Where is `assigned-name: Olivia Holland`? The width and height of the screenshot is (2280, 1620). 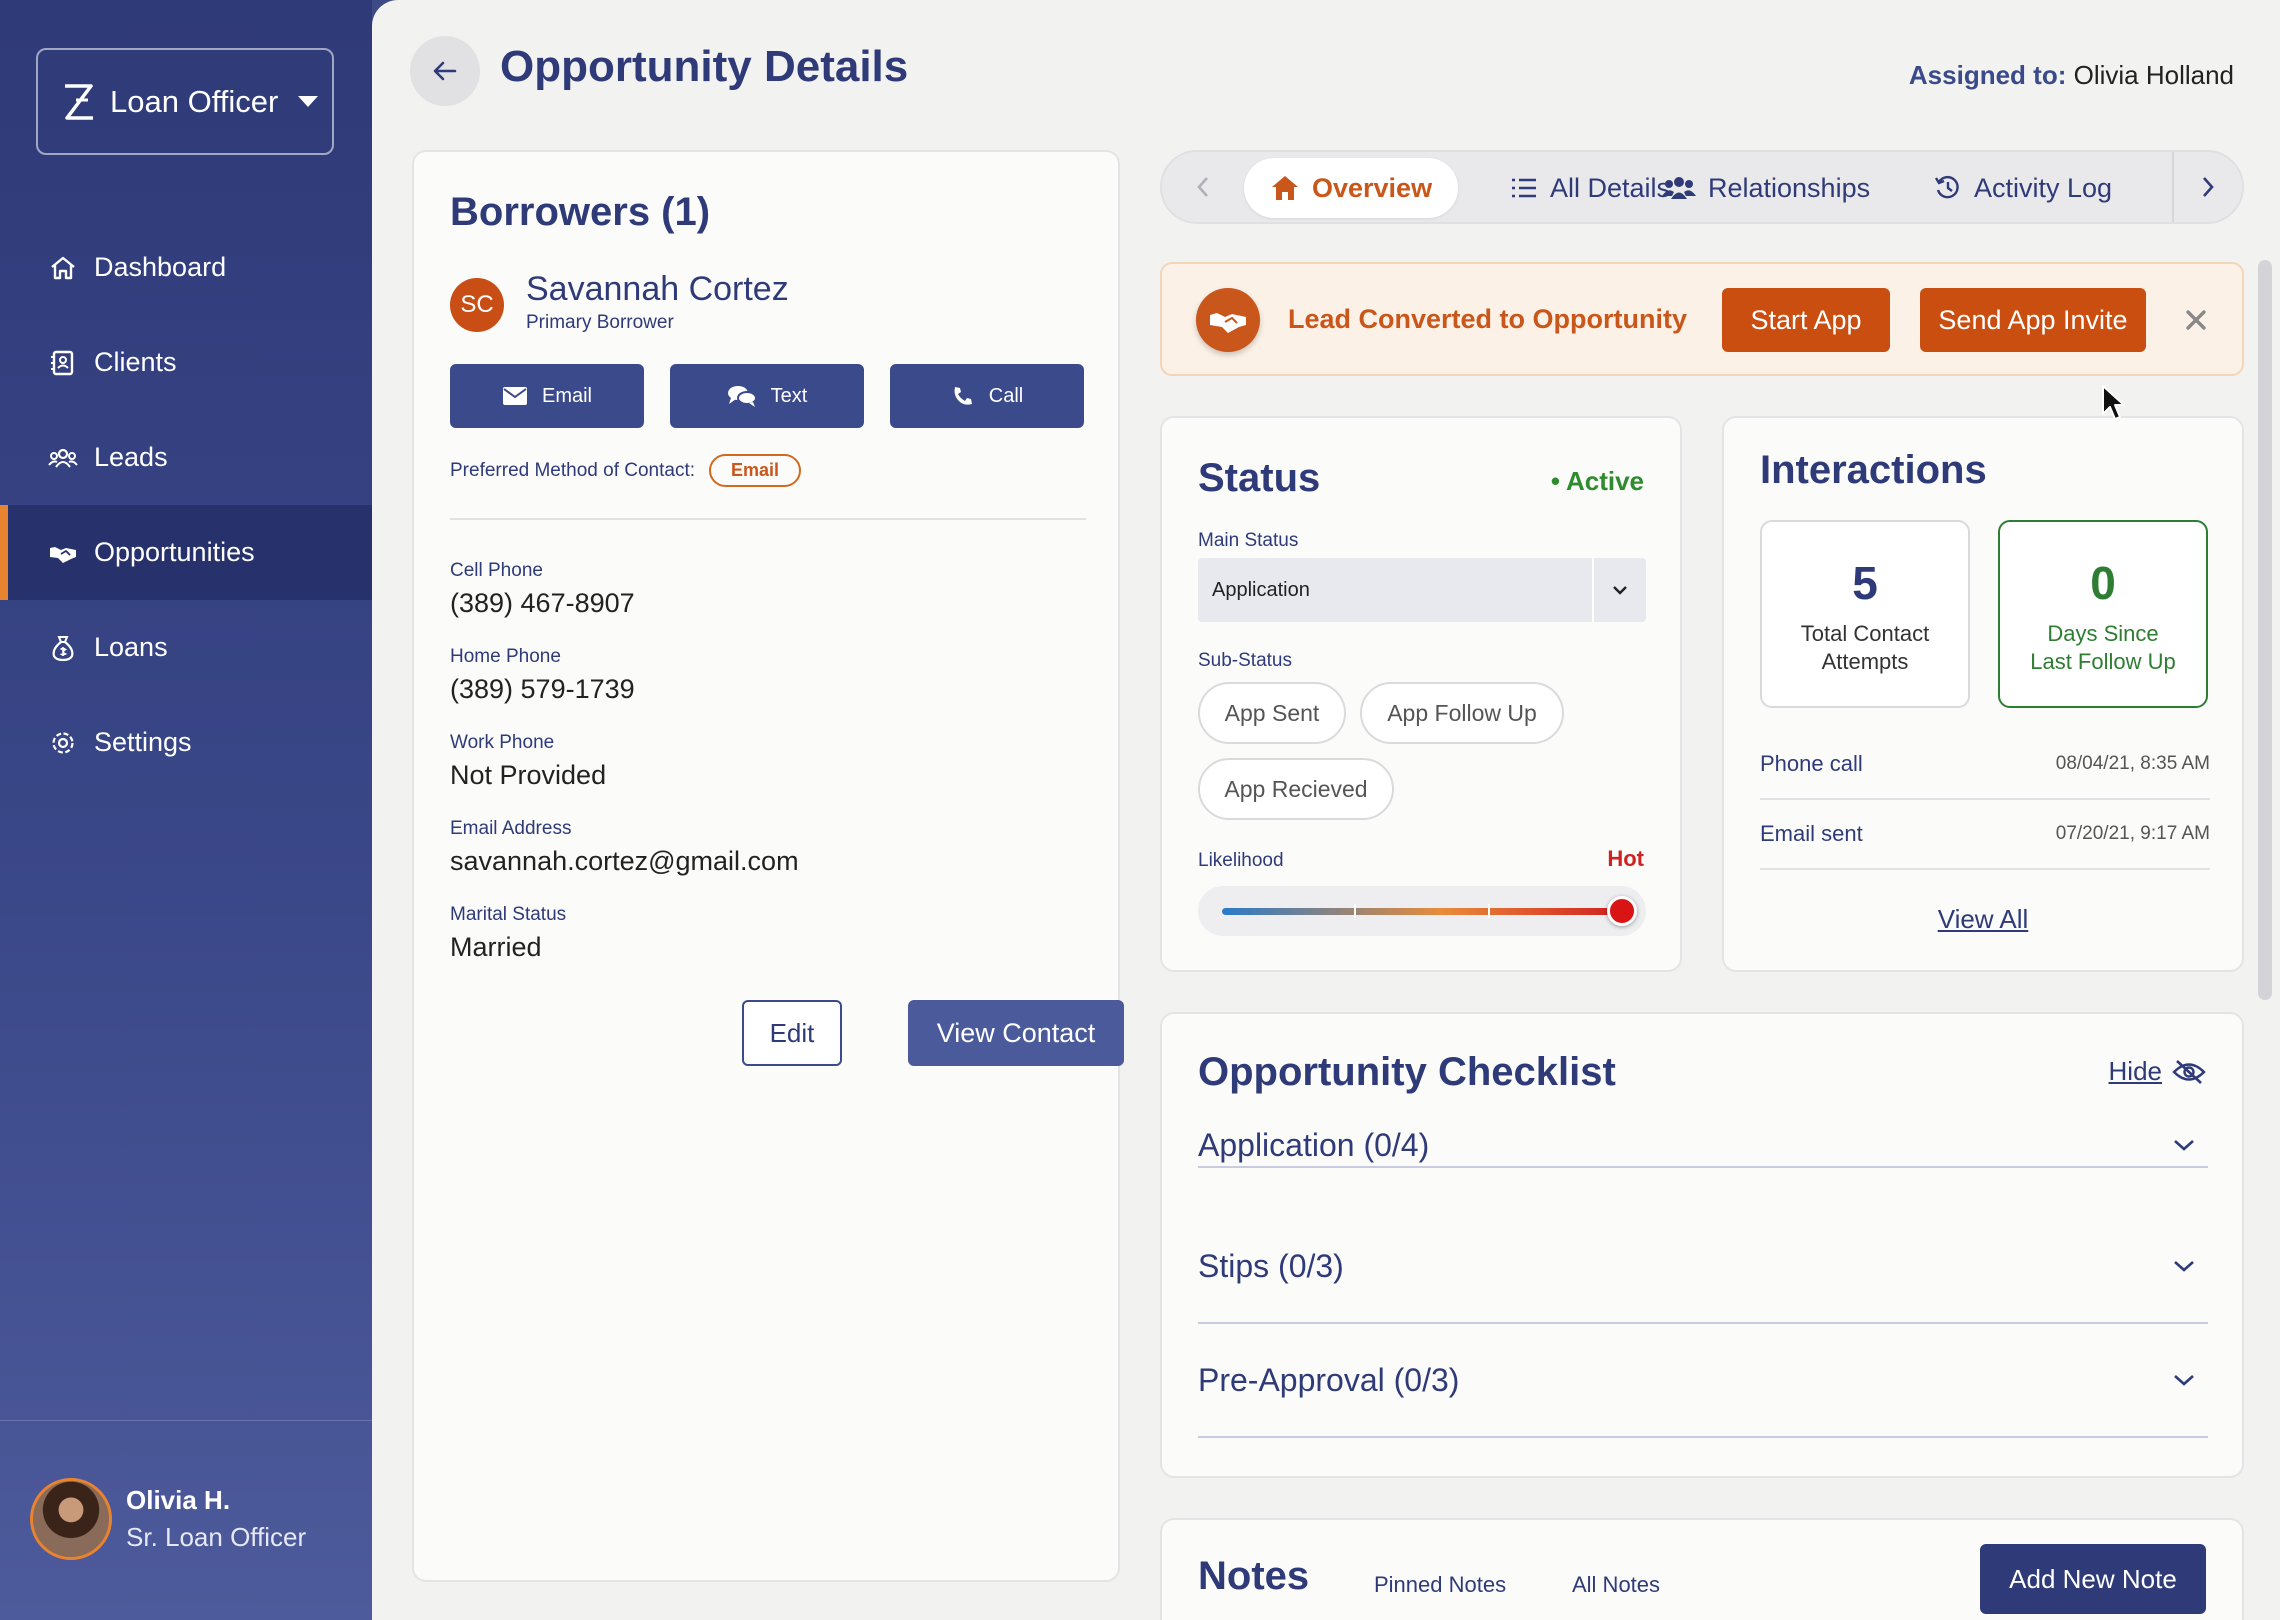
assigned-name: Olivia Holland is located at coordinates (2153, 75).